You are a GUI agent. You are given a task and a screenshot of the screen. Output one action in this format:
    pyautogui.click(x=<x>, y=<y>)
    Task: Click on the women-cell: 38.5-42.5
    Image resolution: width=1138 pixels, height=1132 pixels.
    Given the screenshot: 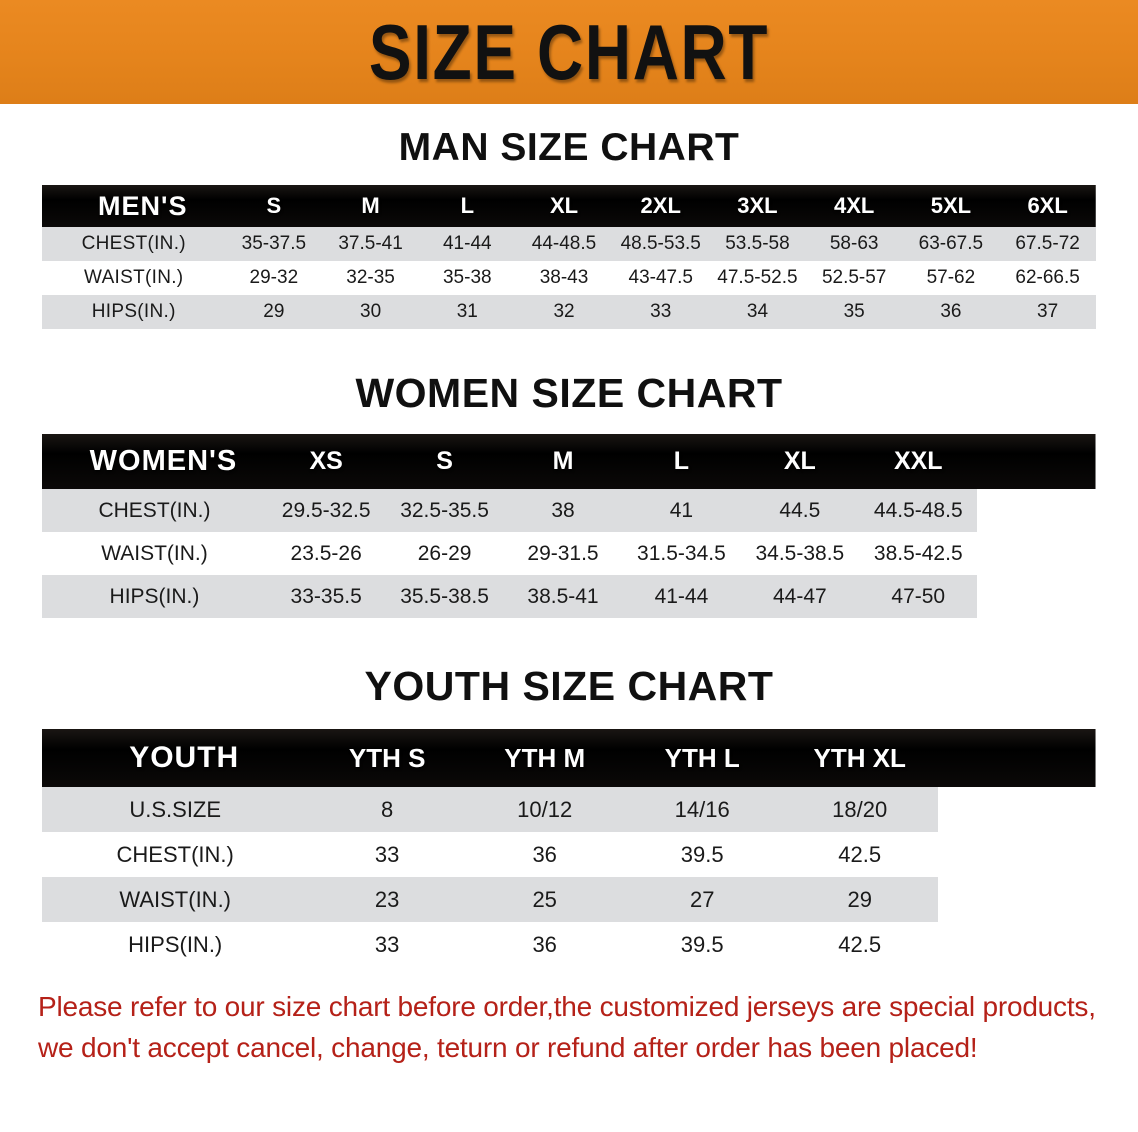 What is the action you would take?
    pyautogui.click(x=918, y=553)
    